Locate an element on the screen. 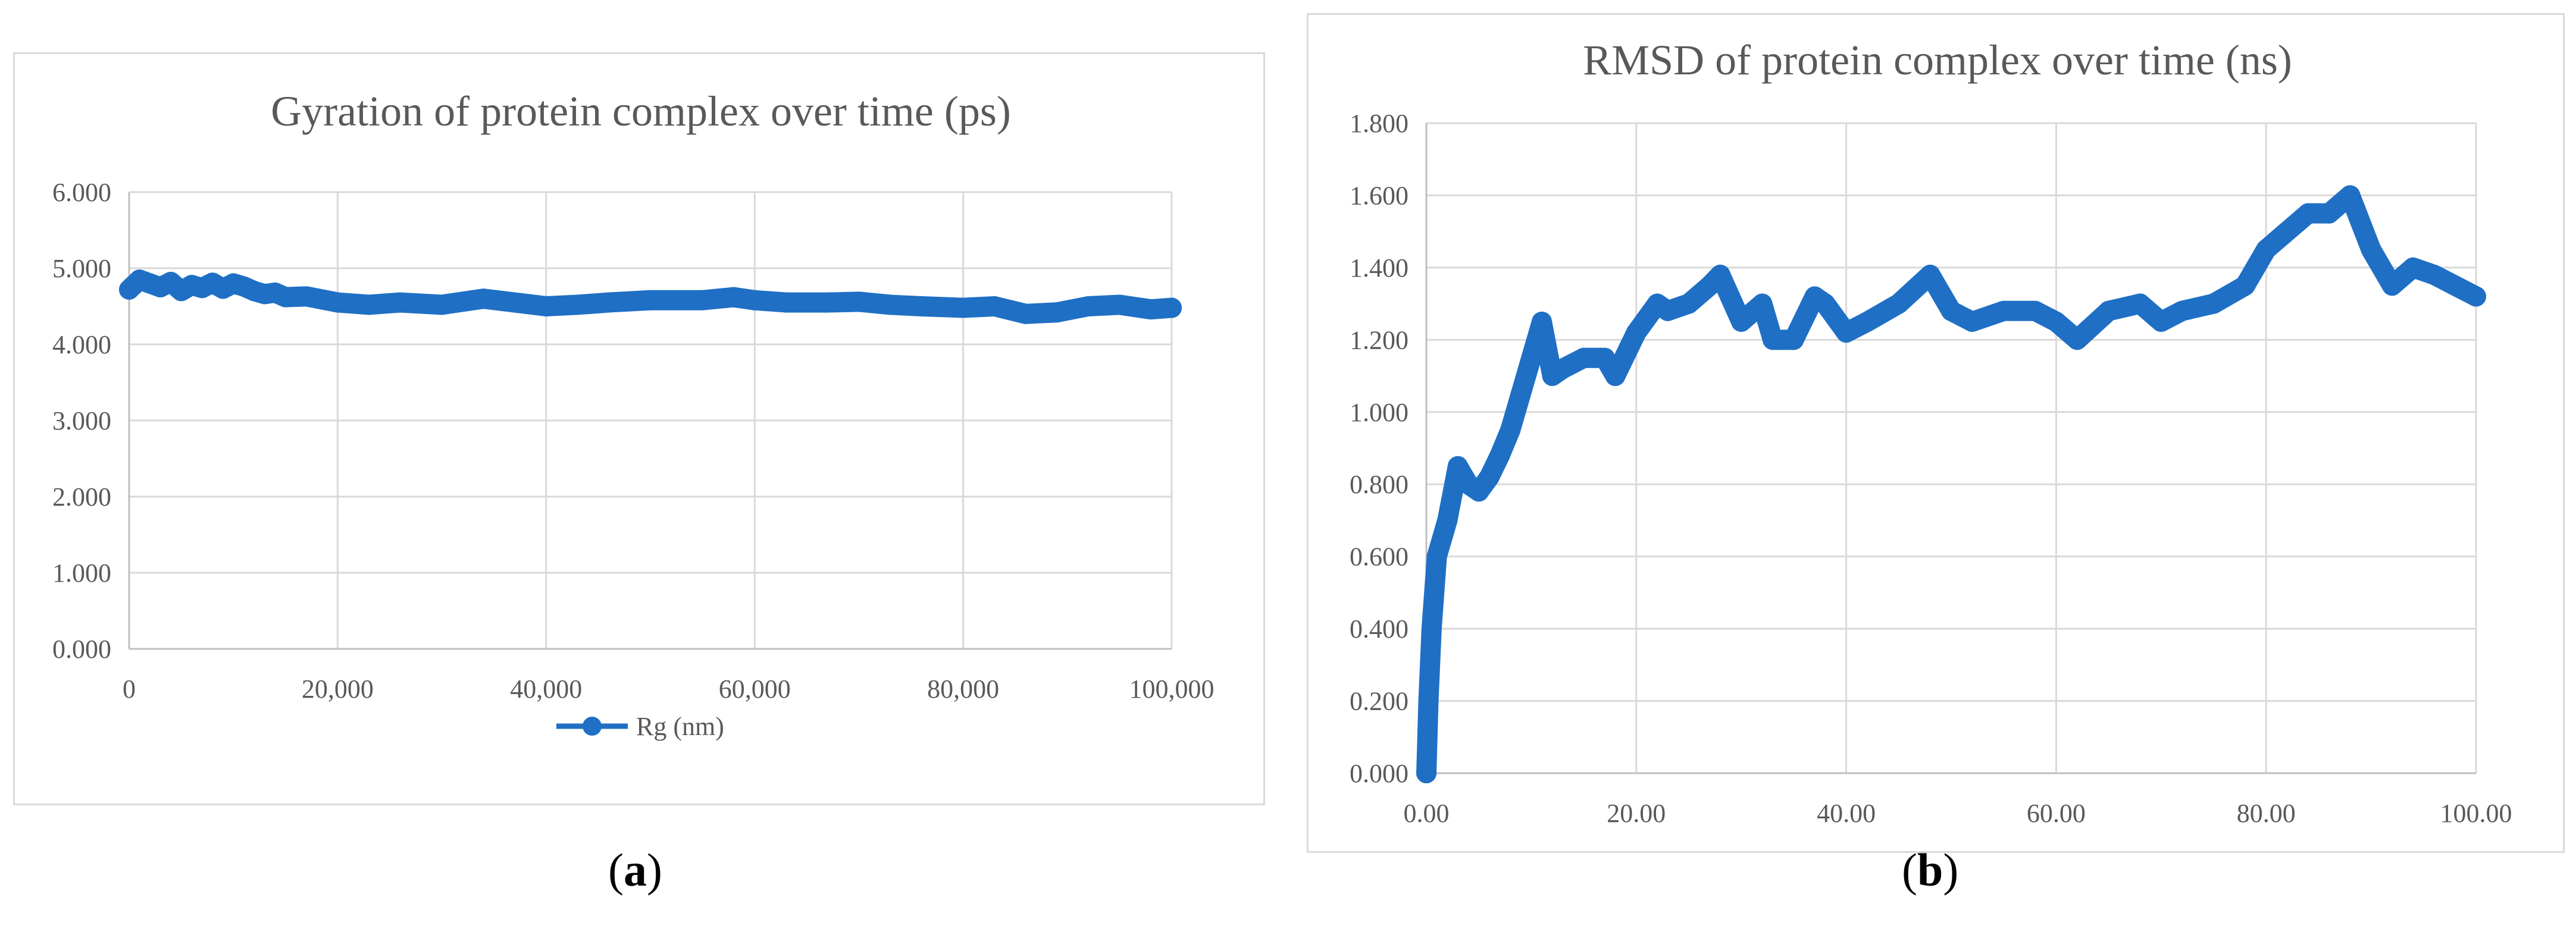 This screenshot has height=929, width=2576. y-tick-label: 1.000 is located at coordinates (1379, 412).